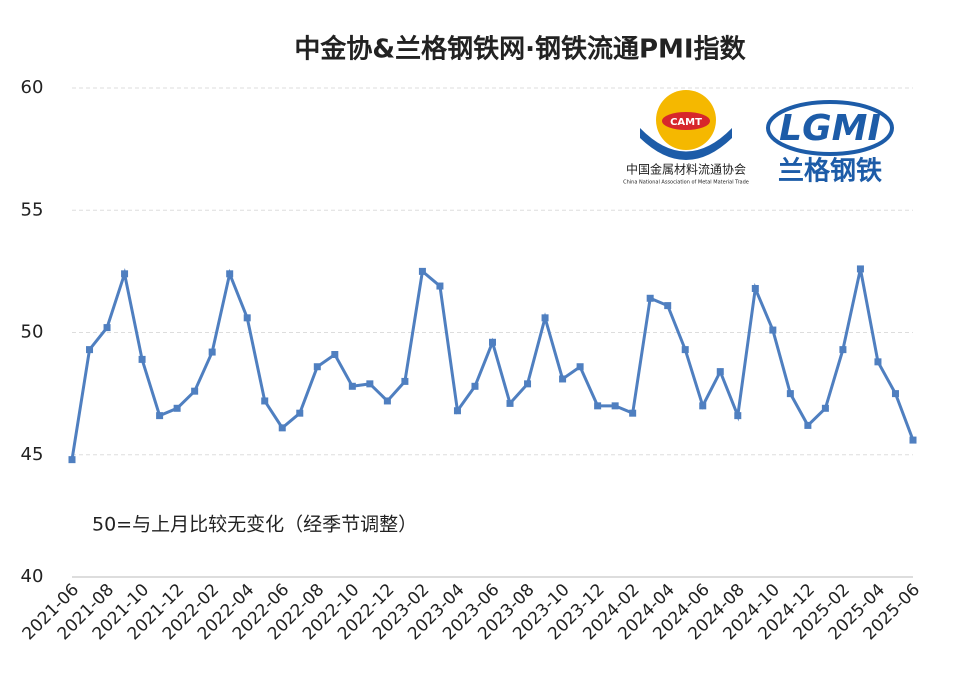  I want to click on y-tick-label: 60, so click(32, 87).